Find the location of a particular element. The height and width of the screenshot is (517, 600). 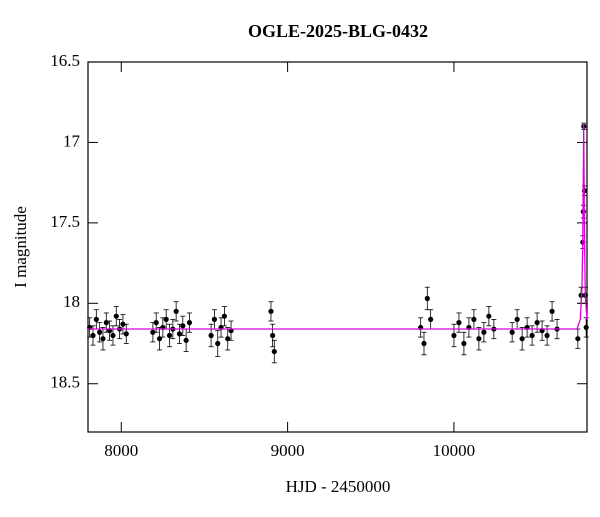

y-tick-label: 17 is located at coordinates (72, 140).